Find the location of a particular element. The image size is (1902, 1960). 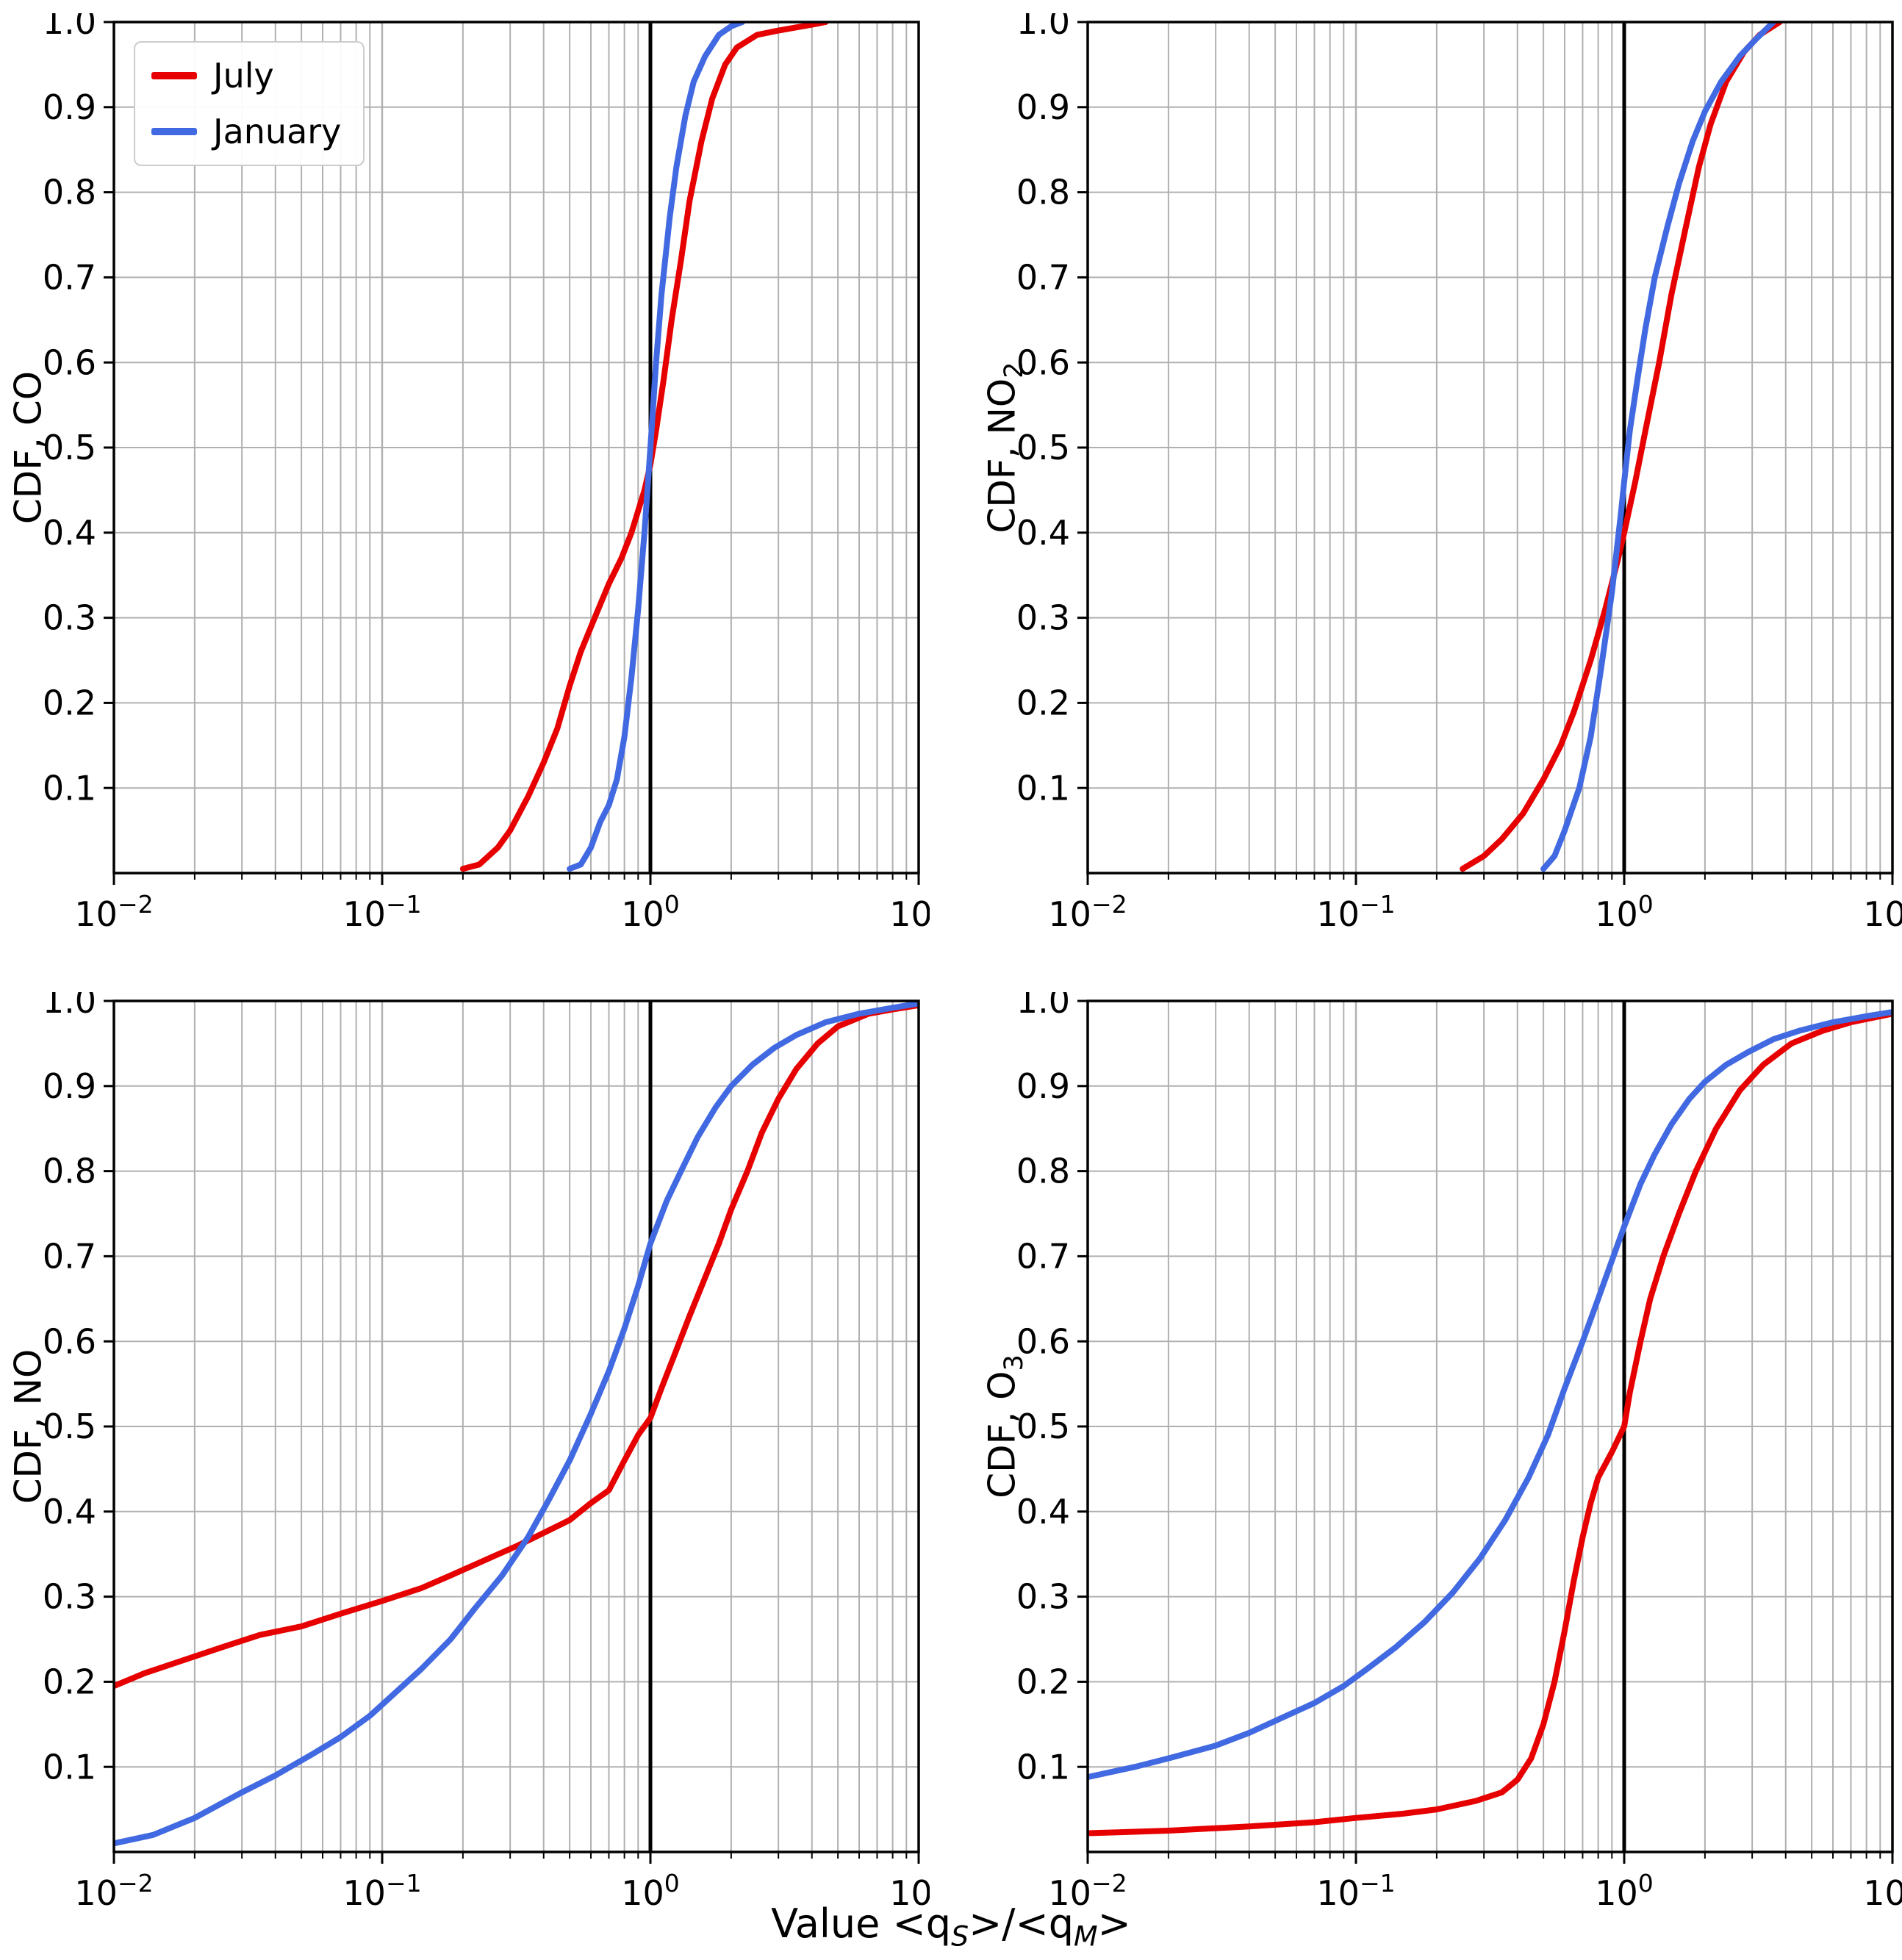

july-line-swatch is located at coordinates (174, 75).